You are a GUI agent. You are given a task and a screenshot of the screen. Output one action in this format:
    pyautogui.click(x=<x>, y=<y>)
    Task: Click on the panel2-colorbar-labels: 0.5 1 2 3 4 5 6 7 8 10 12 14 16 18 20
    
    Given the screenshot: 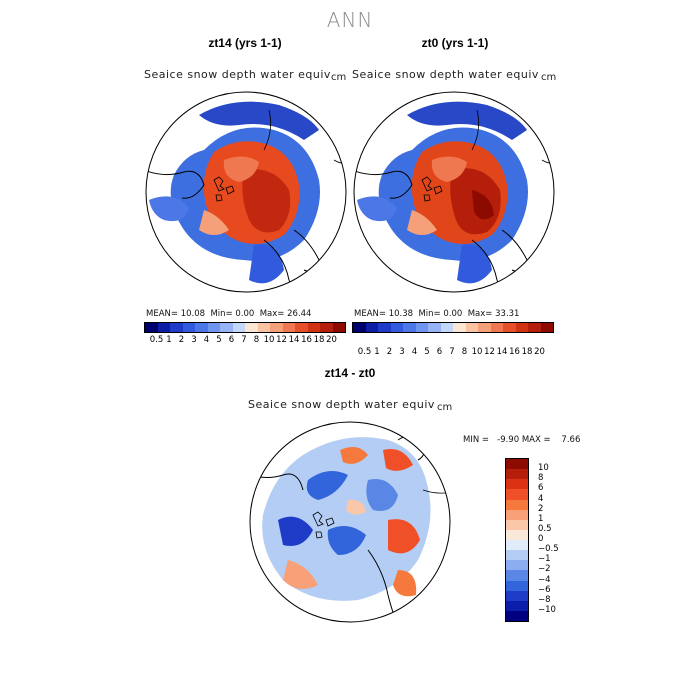 What is the action you would take?
    pyautogui.click(x=452, y=353)
    